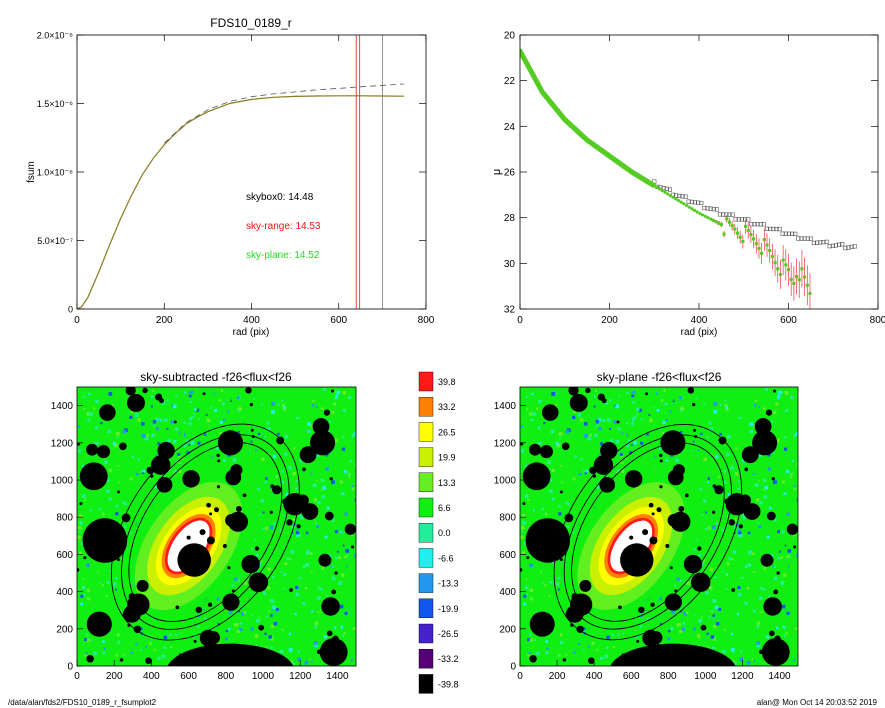  I want to click on sky-plane-masked-star, so click(765, 443).